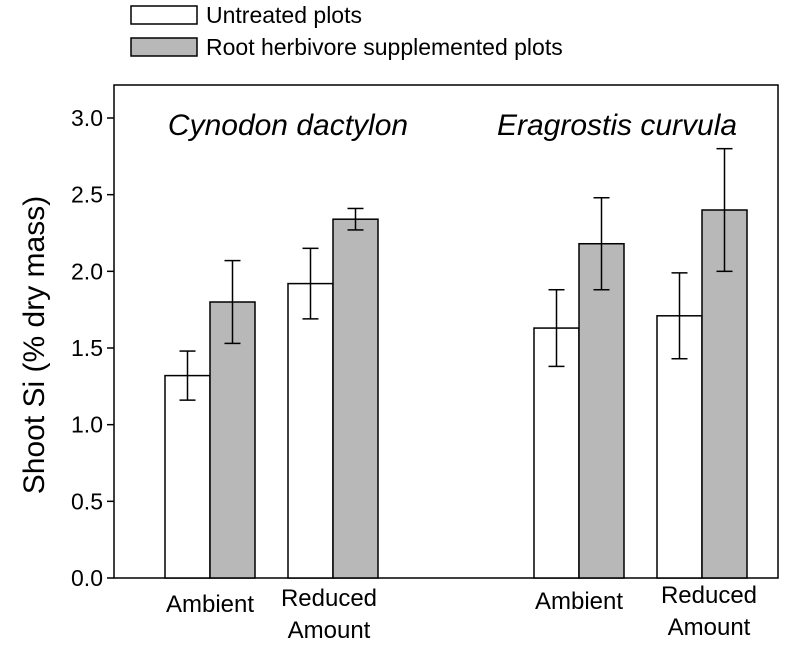 The width and height of the screenshot is (800, 645). What do you see at coordinates (617, 125) in the screenshot?
I see `species-label-eragrostis: Eragrostis curvula` at bounding box center [617, 125].